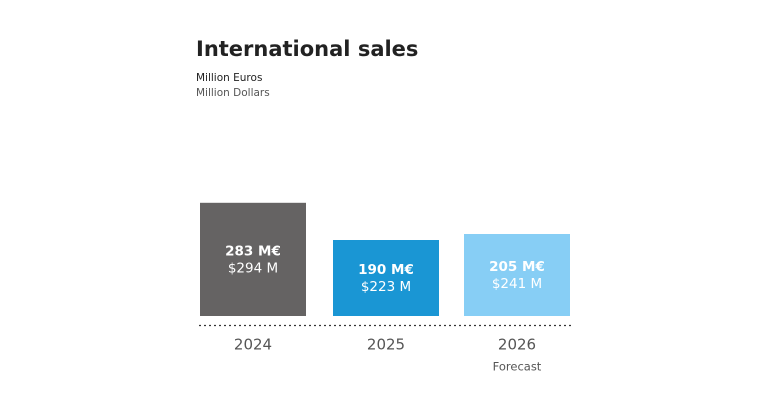  What do you see at coordinates (253, 268) in the screenshot?
I see `value-label: $294 M` at bounding box center [253, 268].